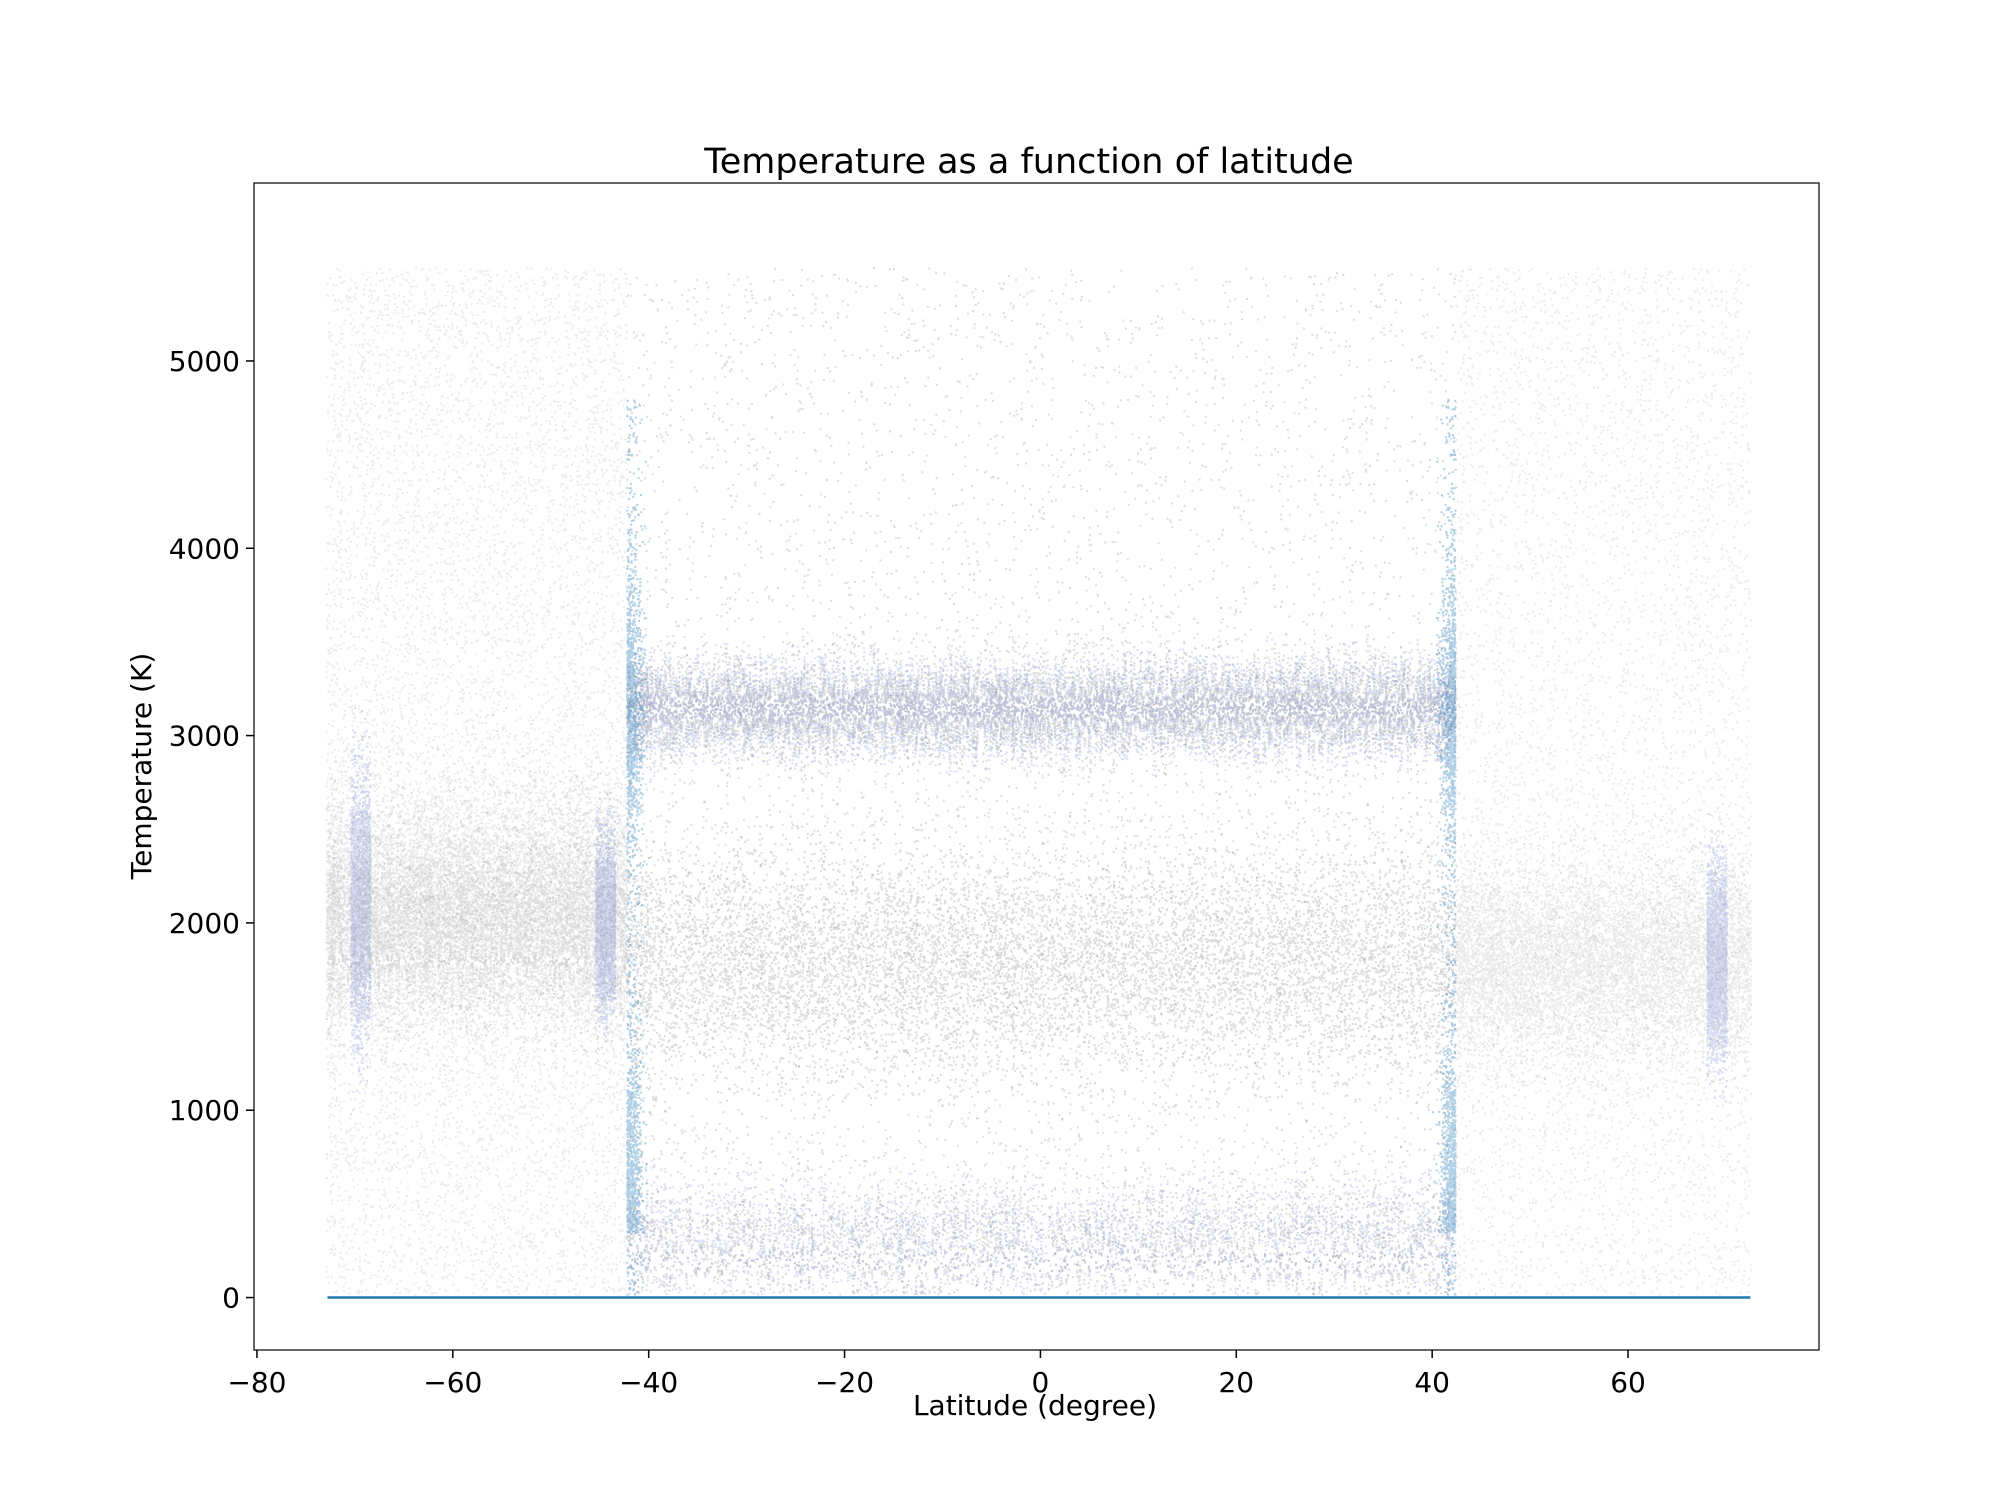  Describe the element at coordinates (1028, 162) in the screenshot. I see `chart-title: Temperature as a function of latitude` at that location.